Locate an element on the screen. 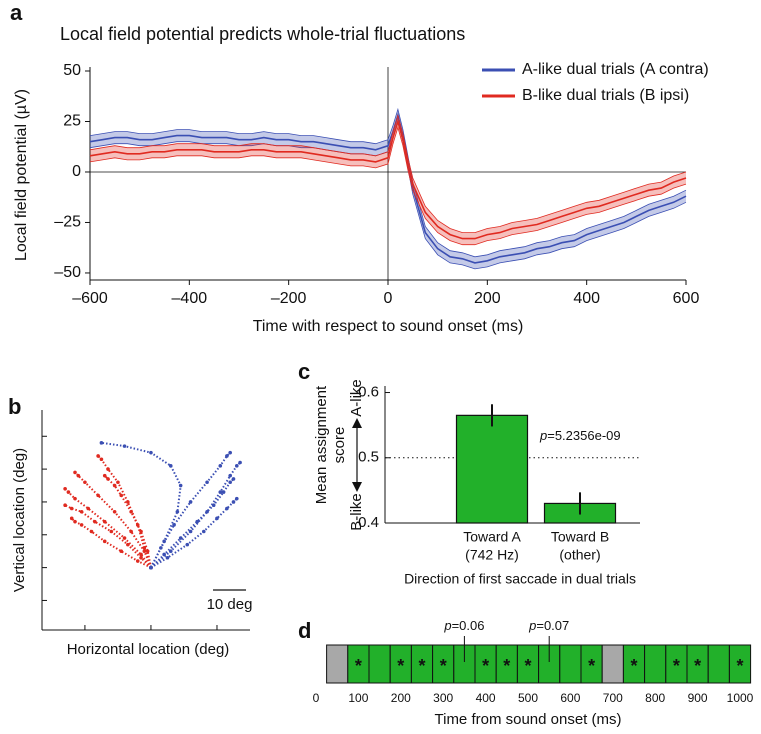 The image size is (761, 734). x-tick-label: 400 is located at coordinates (586, 298).